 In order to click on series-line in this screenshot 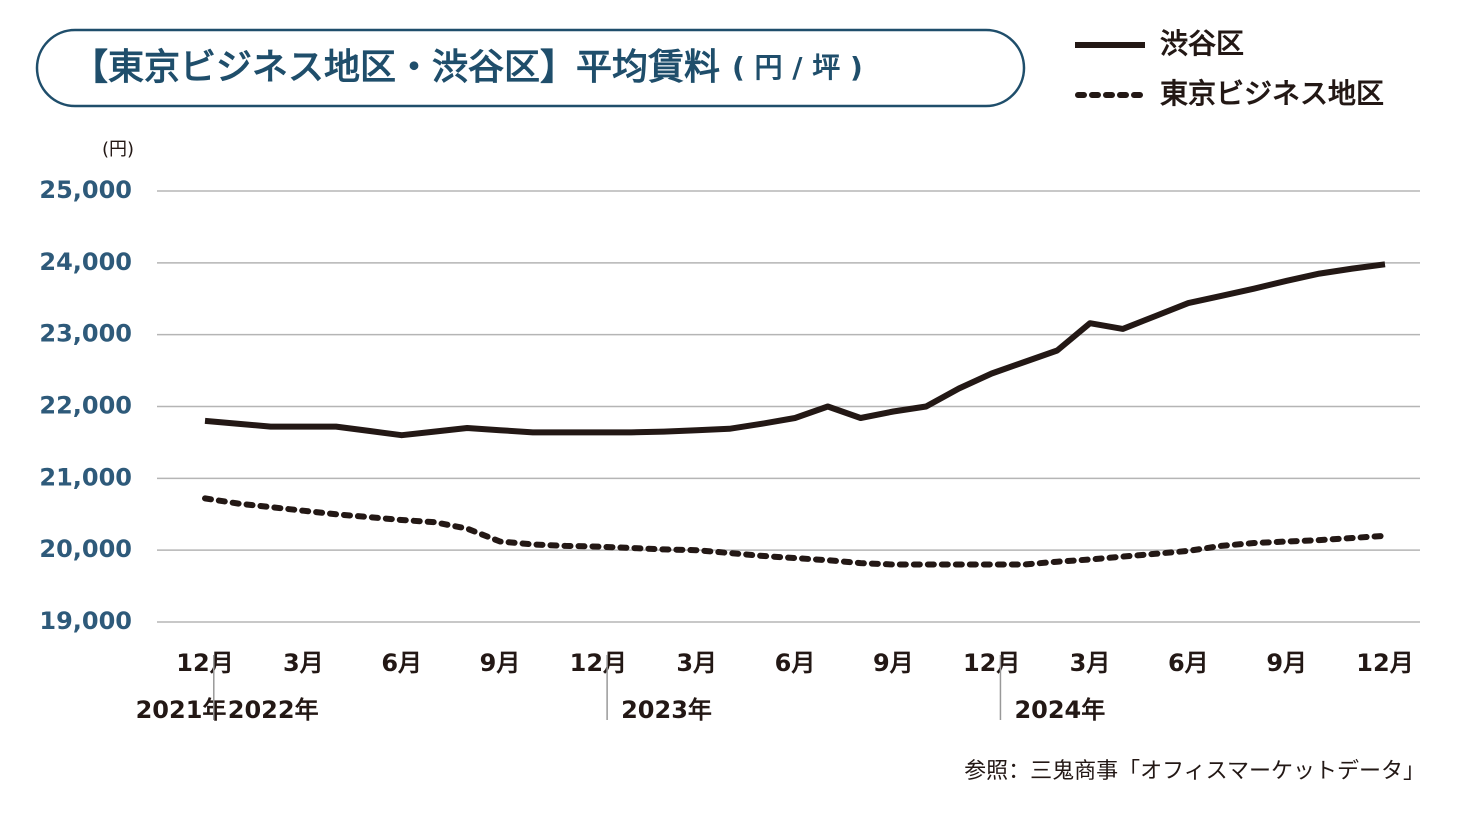, I will do `click(795, 531)`.